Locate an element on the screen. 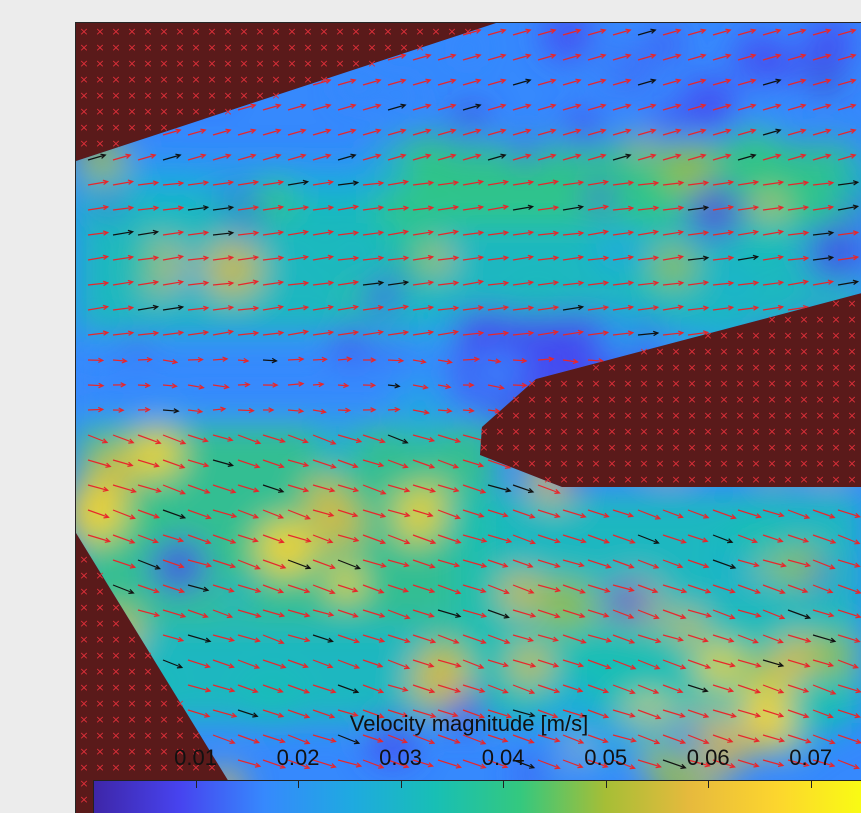 The height and width of the screenshot is (813, 861). colorbar-tick-label: 0.03 is located at coordinates (400, 758).